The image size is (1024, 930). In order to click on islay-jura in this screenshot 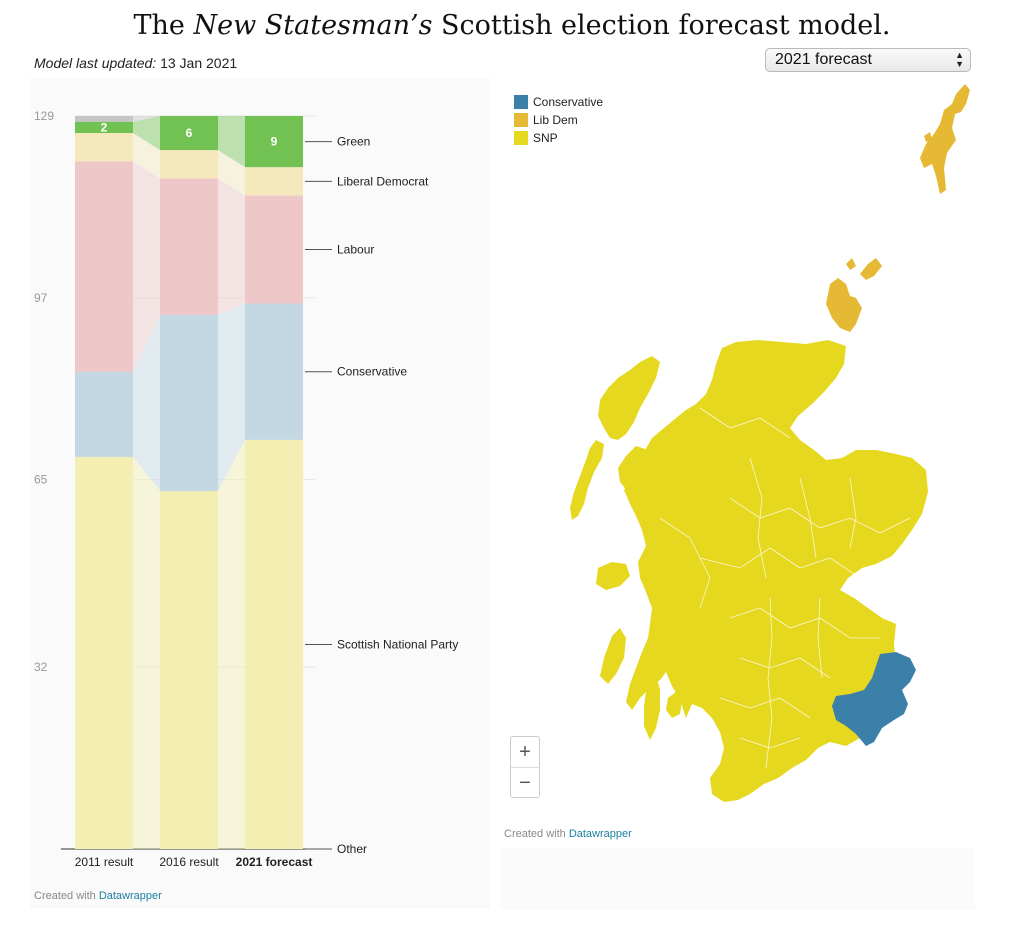, I will do `click(613, 656)`.